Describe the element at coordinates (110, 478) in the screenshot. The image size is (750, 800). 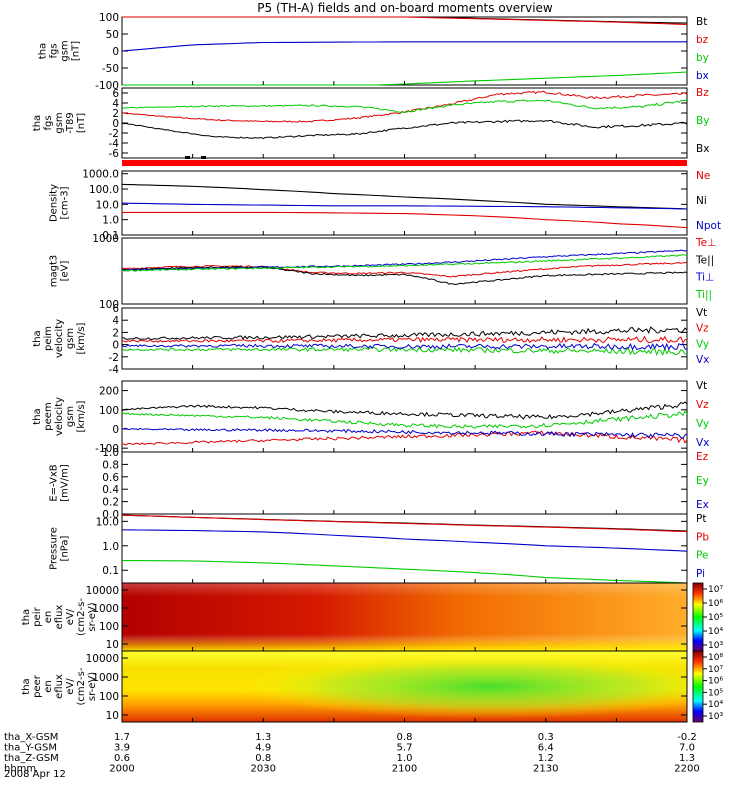
I see `y-tick-label: 0.6` at that location.